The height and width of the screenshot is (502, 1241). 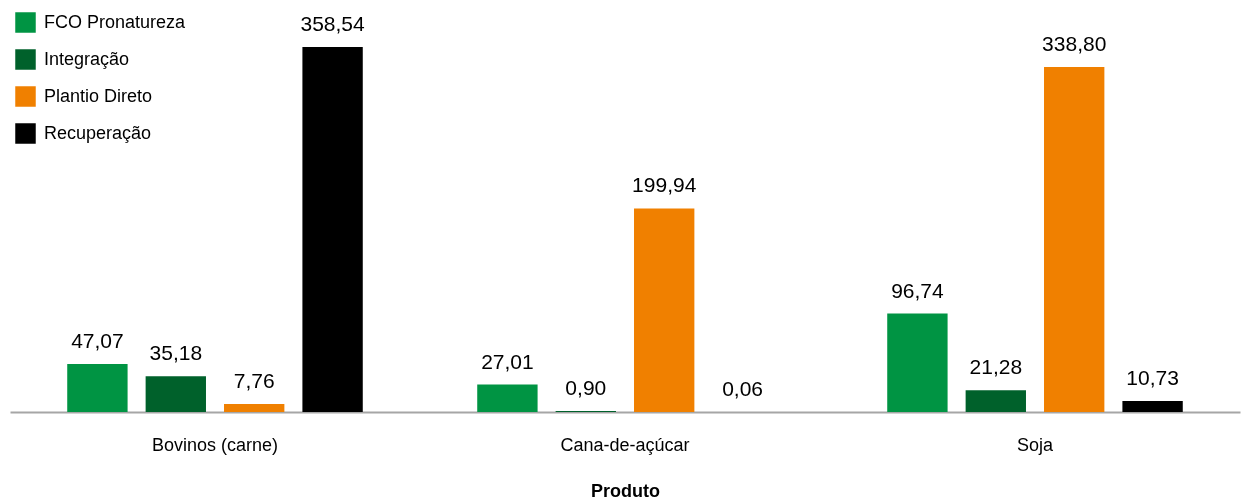 What do you see at coordinates (1035, 444) in the screenshot?
I see `x-tick-label: Soja` at bounding box center [1035, 444].